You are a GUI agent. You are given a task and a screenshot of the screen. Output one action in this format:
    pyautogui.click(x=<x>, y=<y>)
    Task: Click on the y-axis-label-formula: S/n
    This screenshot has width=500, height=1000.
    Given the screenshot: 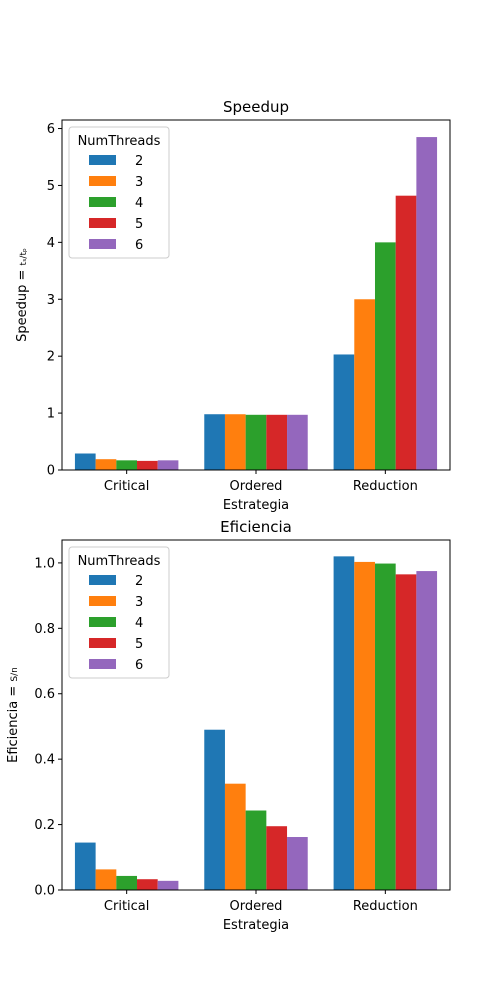 What is the action you would take?
    pyautogui.click(x=15, y=674)
    